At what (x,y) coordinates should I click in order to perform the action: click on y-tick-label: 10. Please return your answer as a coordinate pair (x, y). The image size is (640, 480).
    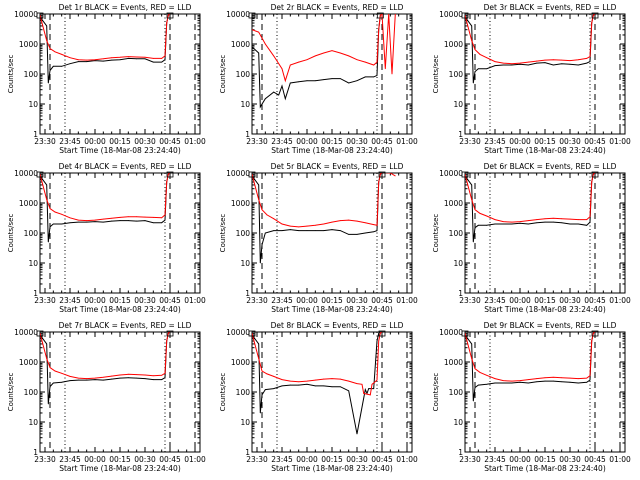
    Looking at the image, I should click on (458, 104).